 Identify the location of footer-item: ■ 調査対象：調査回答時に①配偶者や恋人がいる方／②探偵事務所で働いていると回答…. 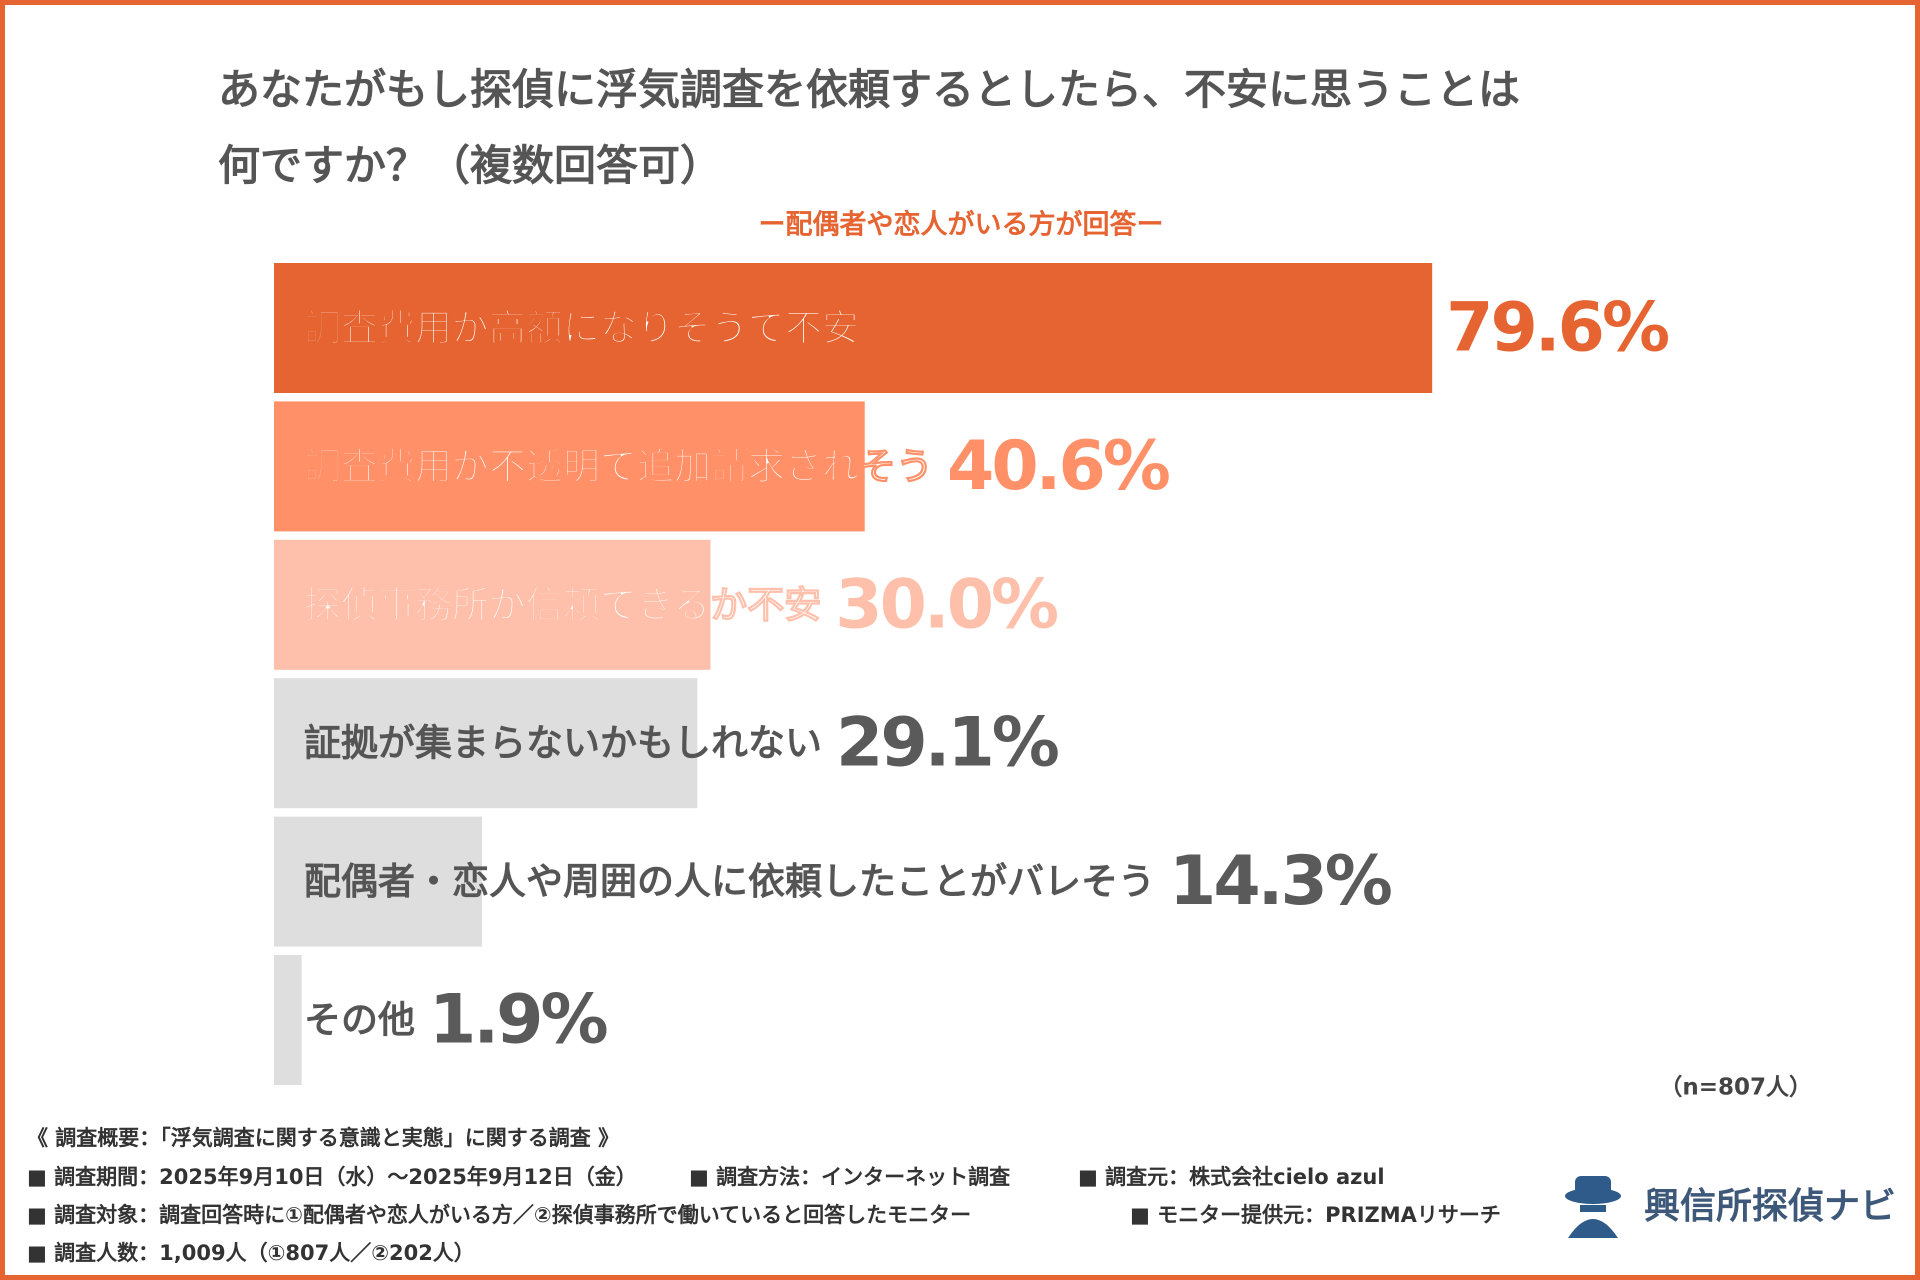
(499, 1215).